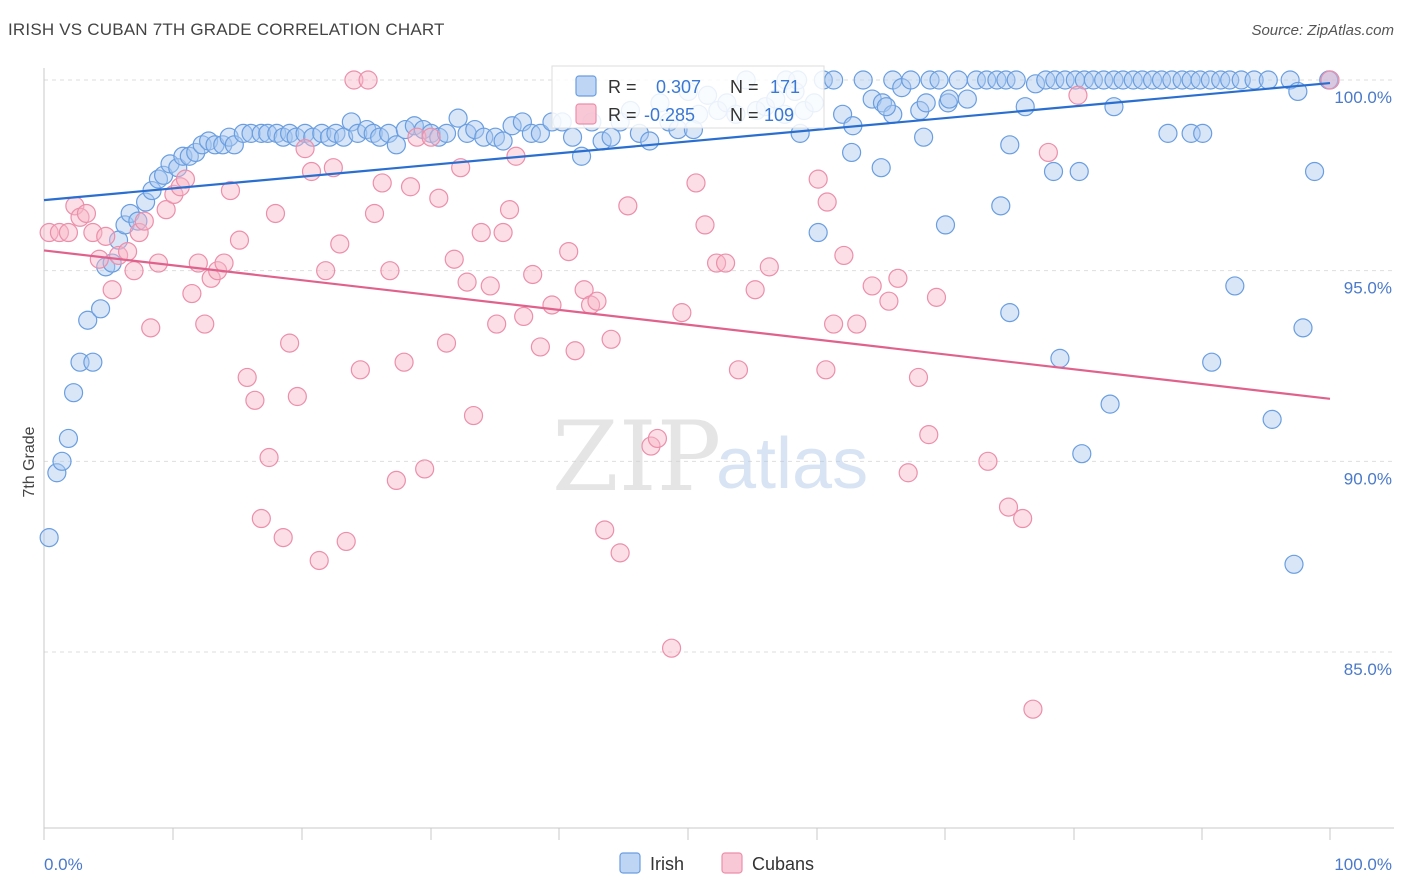  What do you see at coordinates (622, 87) in the screenshot?
I see `legend-r-label-irish: R =` at bounding box center [622, 87].